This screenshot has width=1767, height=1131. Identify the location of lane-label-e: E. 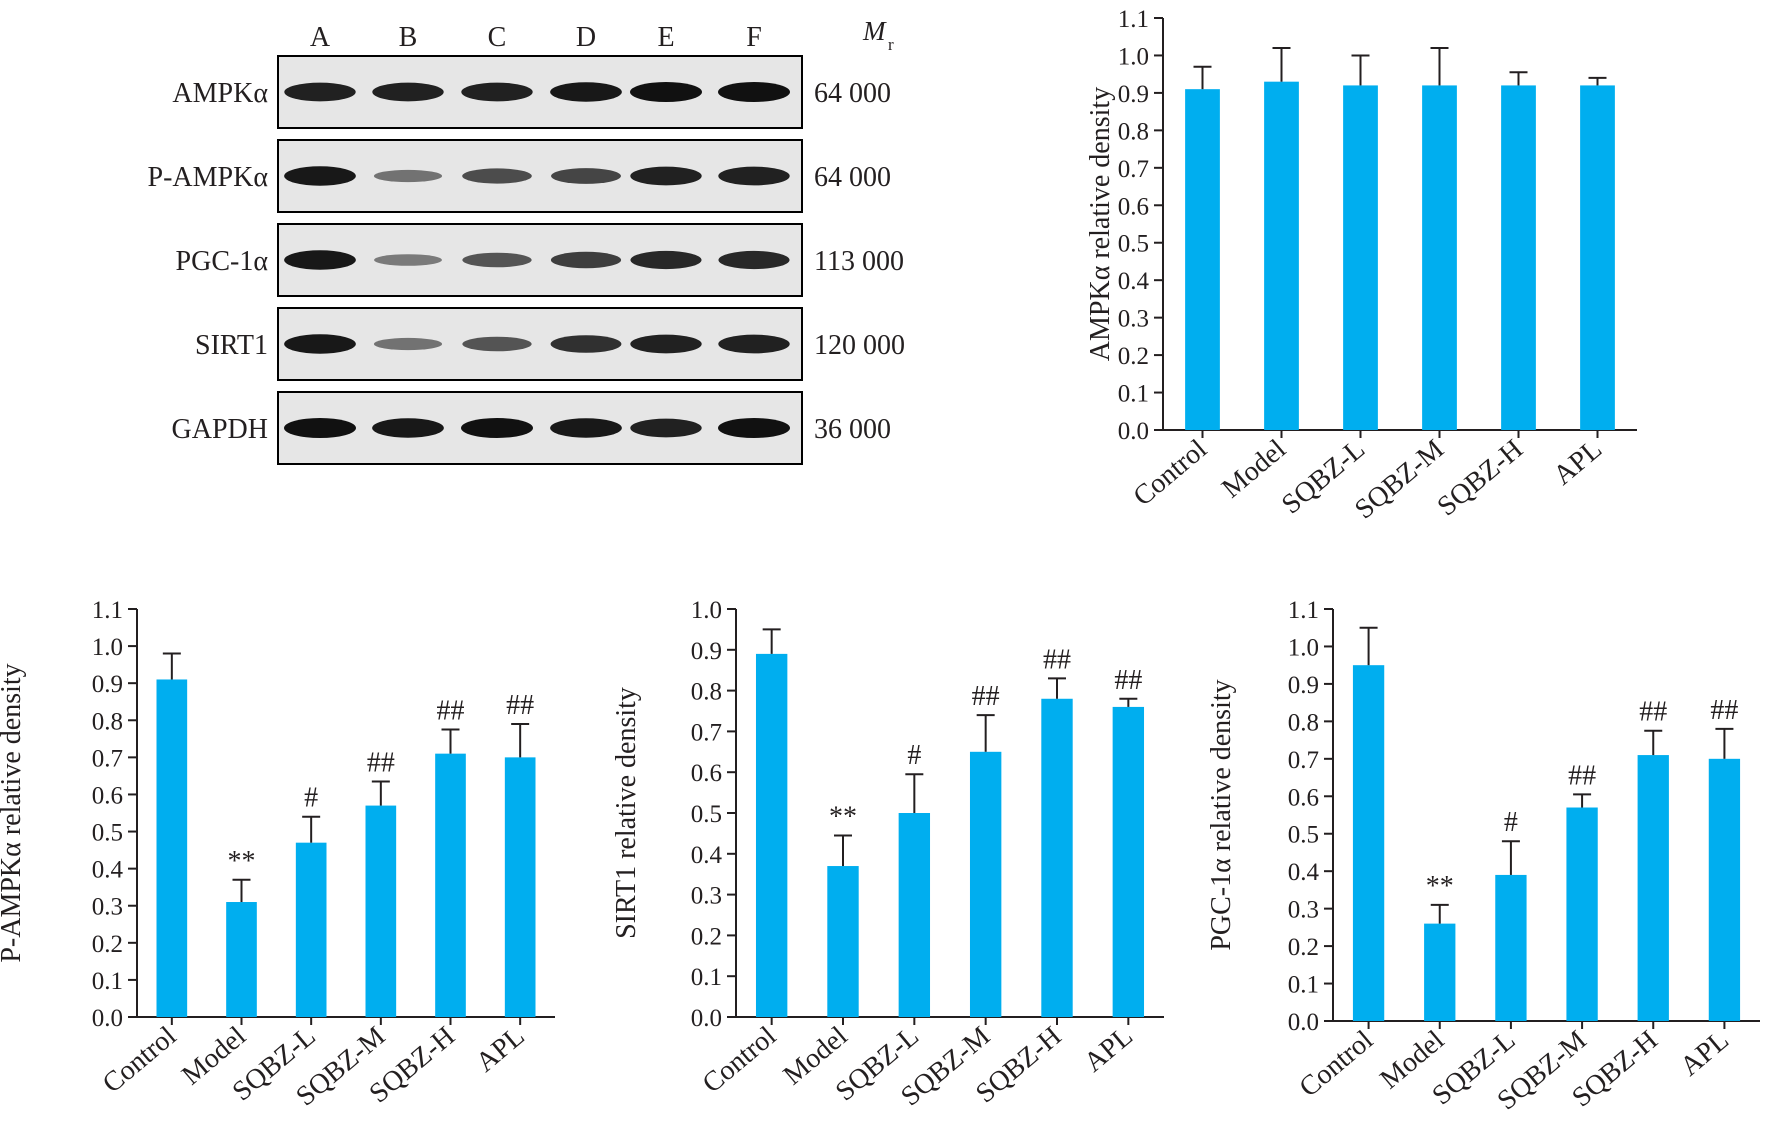
(665, 37).